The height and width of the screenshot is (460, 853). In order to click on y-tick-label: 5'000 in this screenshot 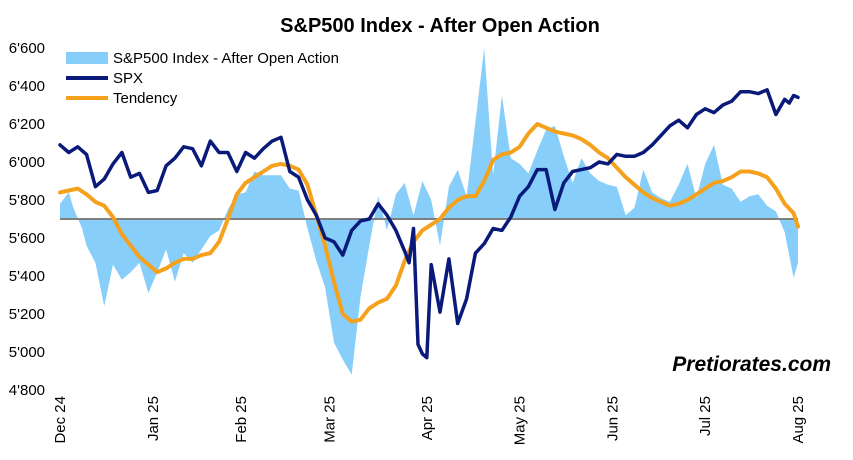, I will do `click(27, 352)`.